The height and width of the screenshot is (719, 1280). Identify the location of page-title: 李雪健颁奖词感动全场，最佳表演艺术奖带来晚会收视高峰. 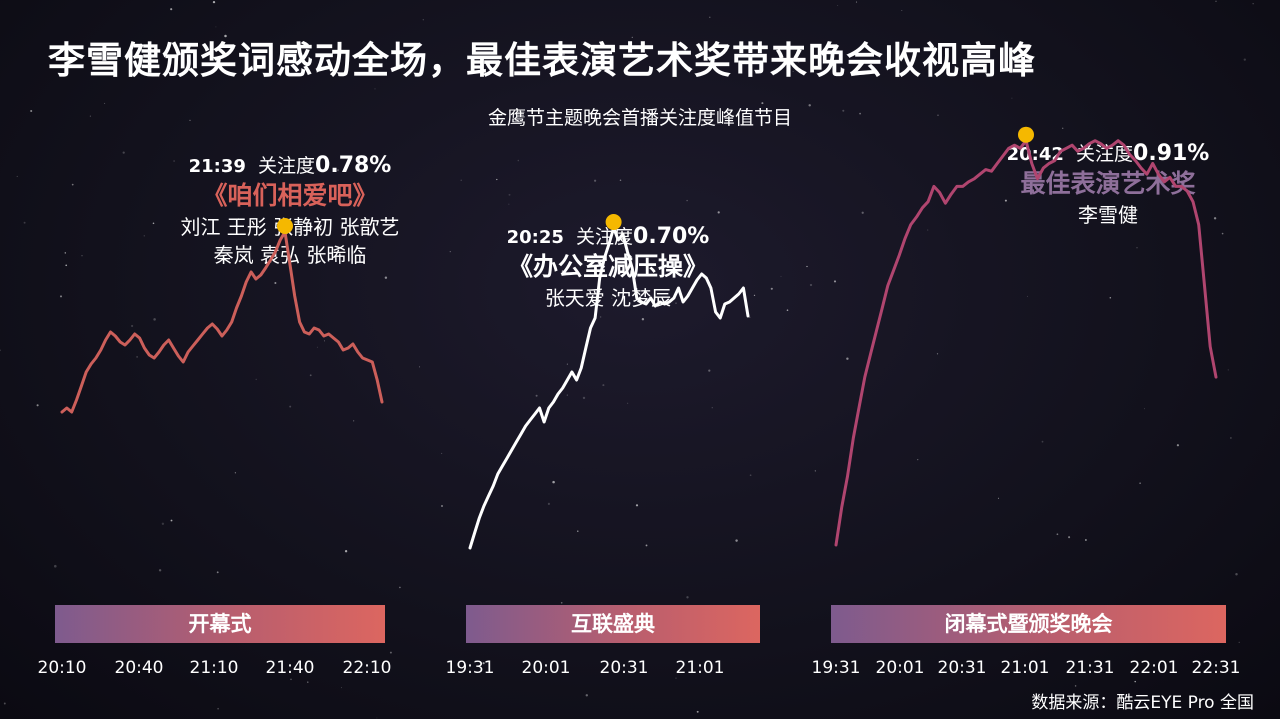
(542, 60).